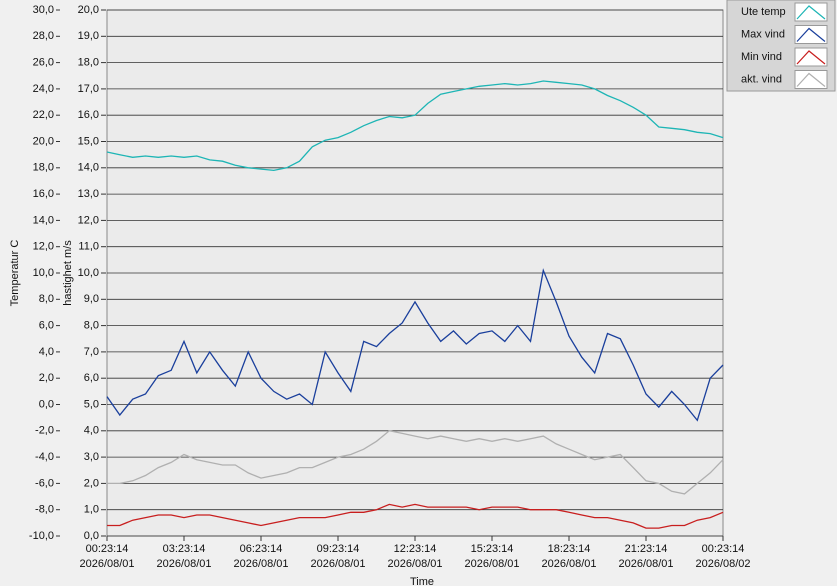  I want to click on y-tick-label: 8,0, so click(46, 299).